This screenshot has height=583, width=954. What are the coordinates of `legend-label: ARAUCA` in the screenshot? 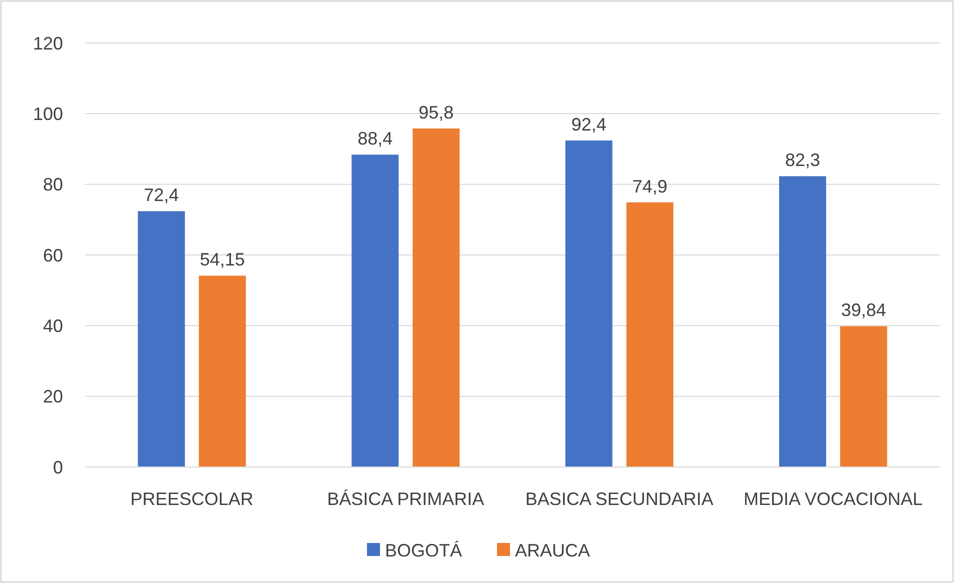 It's located at (552, 550).